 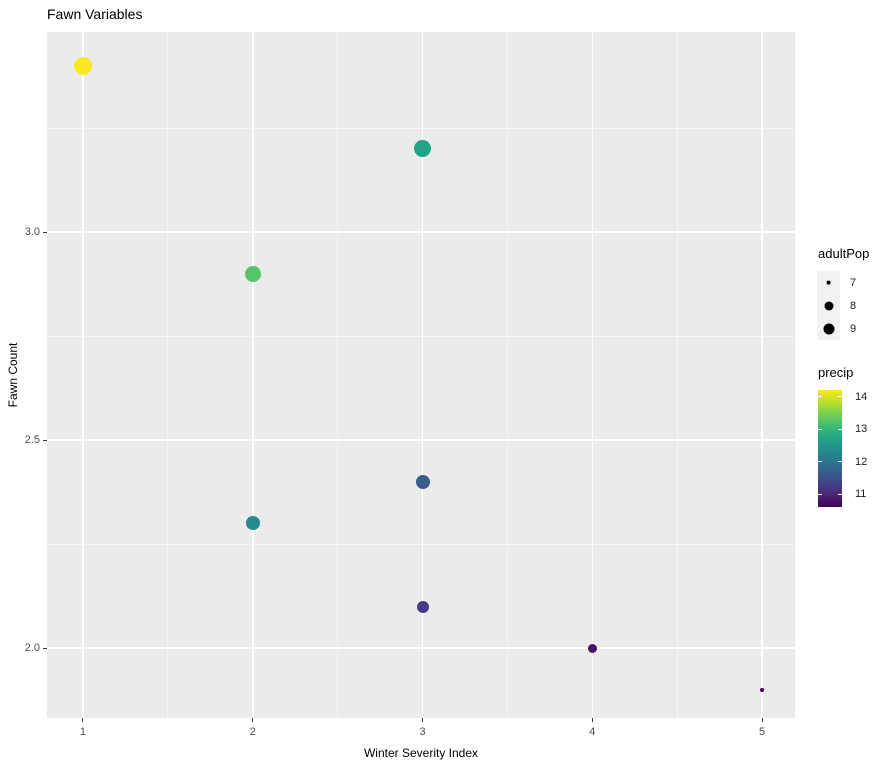 I want to click on size-legend-entry: 8, so click(x=836, y=305).